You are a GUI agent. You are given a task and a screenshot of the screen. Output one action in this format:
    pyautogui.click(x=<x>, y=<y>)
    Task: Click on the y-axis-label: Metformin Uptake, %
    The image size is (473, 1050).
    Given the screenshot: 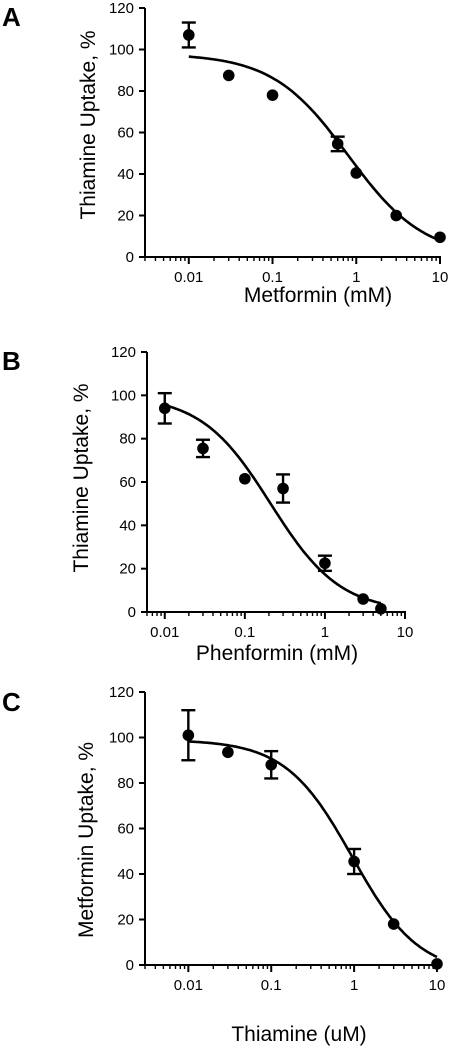 What is the action you would take?
    pyautogui.click(x=86, y=840)
    